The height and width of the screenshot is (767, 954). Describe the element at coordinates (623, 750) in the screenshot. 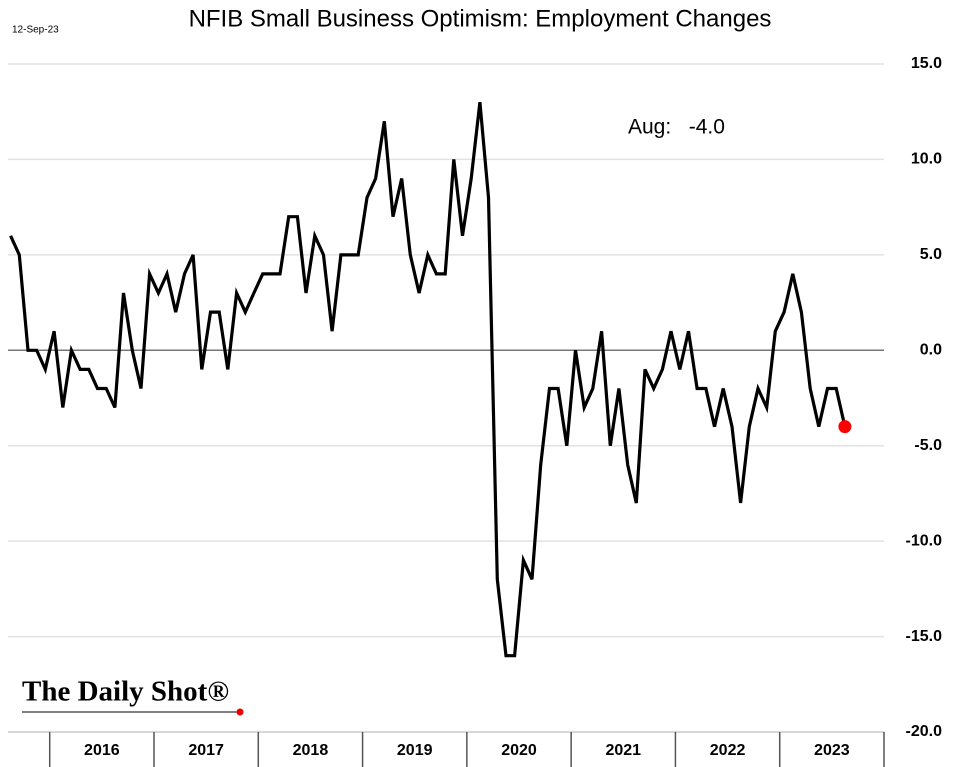

I see `x-tick-label: 2021` at that location.